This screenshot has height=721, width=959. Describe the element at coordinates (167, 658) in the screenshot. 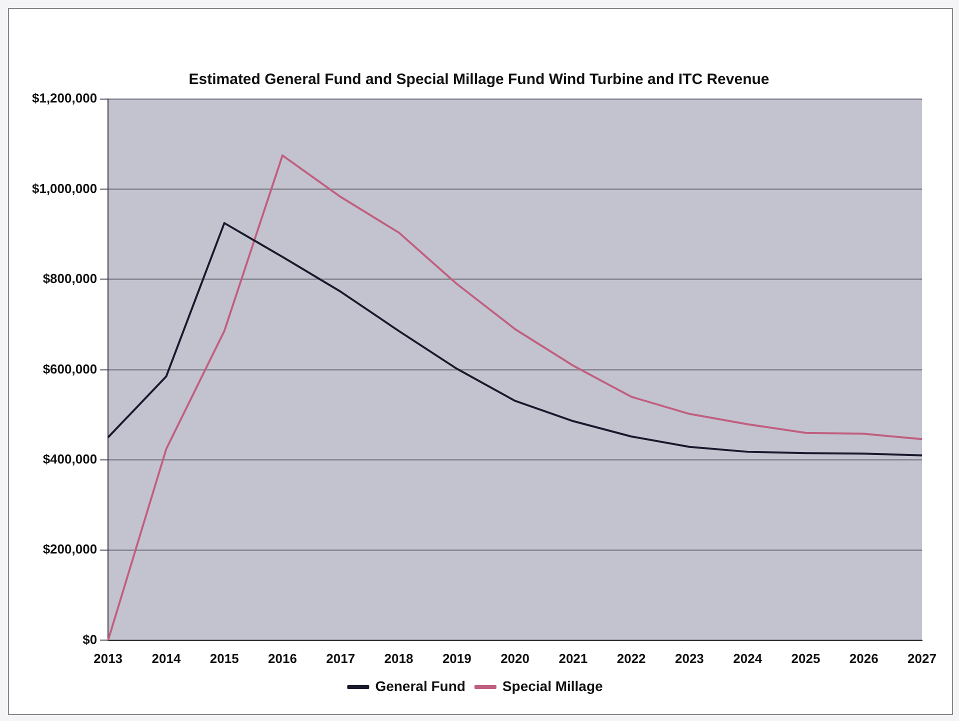

I see `x-tick-label: 2014` at that location.